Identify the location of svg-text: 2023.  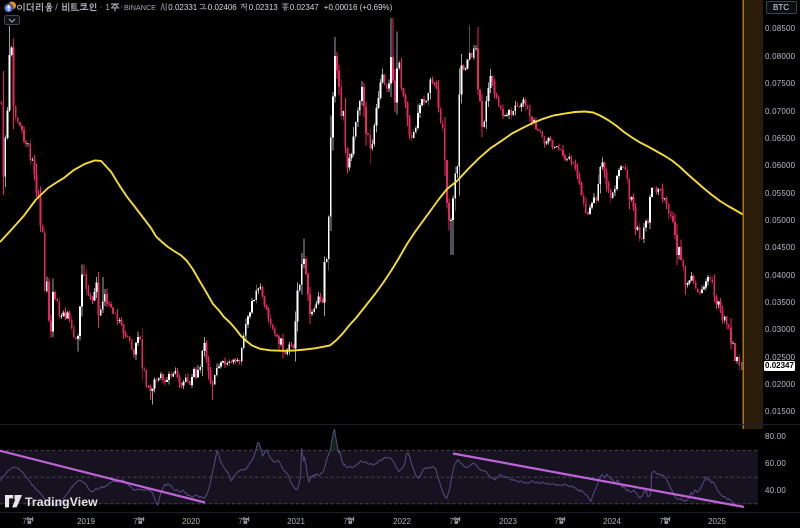
(508, 521).